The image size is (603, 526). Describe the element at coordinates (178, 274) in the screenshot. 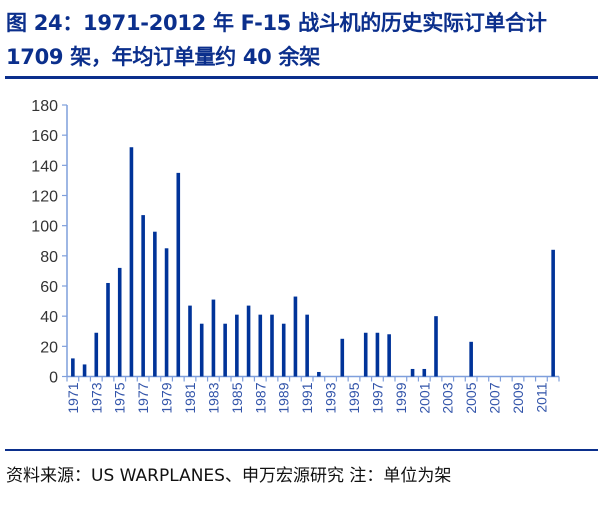

I see `bar-1980` at that location.